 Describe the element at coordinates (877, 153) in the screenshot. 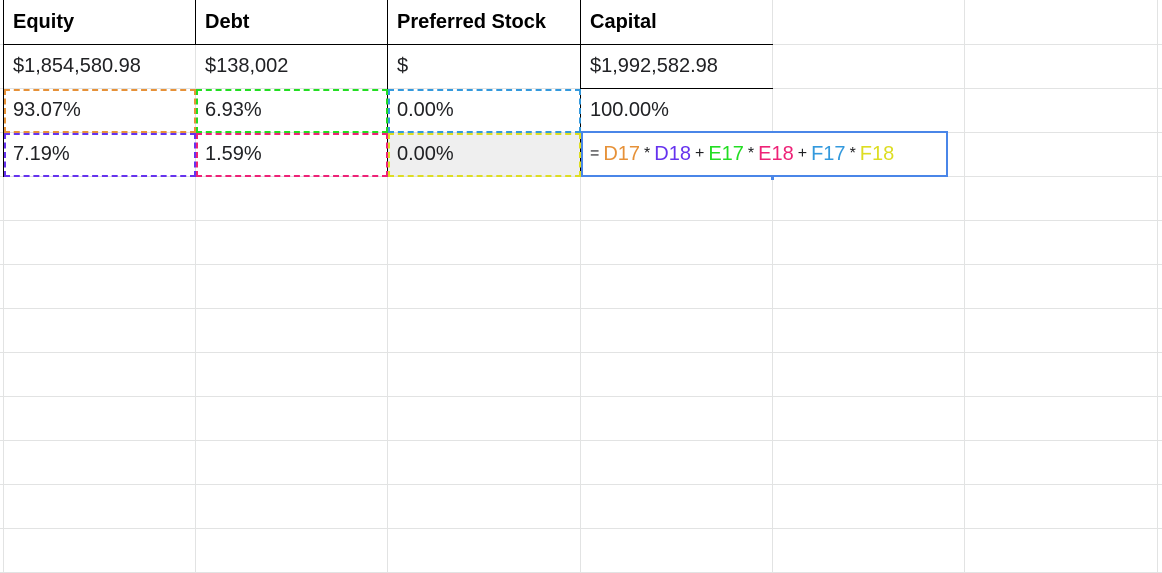

I see `formula-ref-f18: F18` at that location.